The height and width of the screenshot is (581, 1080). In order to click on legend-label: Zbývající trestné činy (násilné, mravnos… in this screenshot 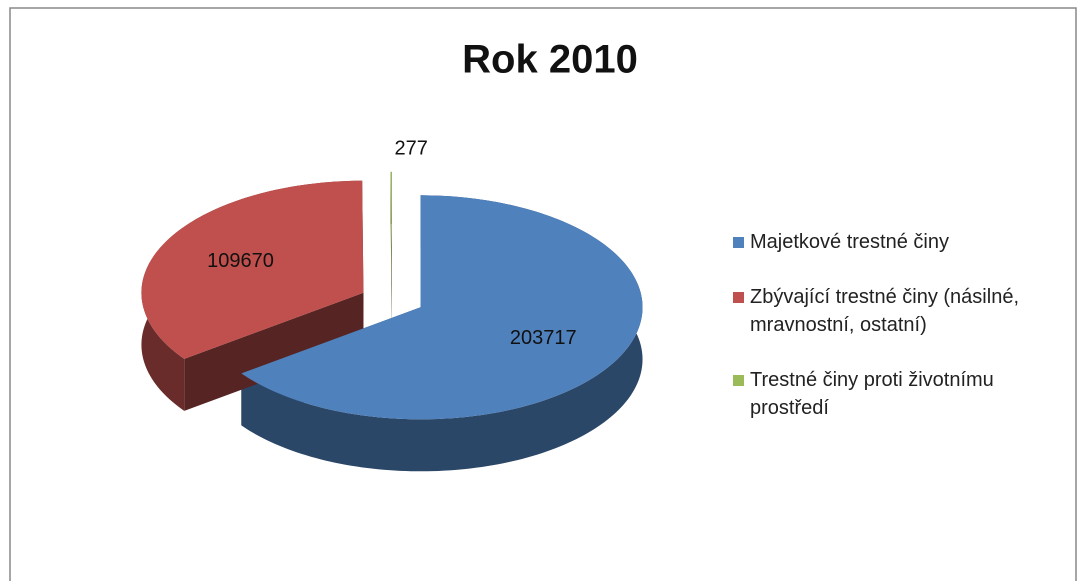, I will do `click(884, 311)`.